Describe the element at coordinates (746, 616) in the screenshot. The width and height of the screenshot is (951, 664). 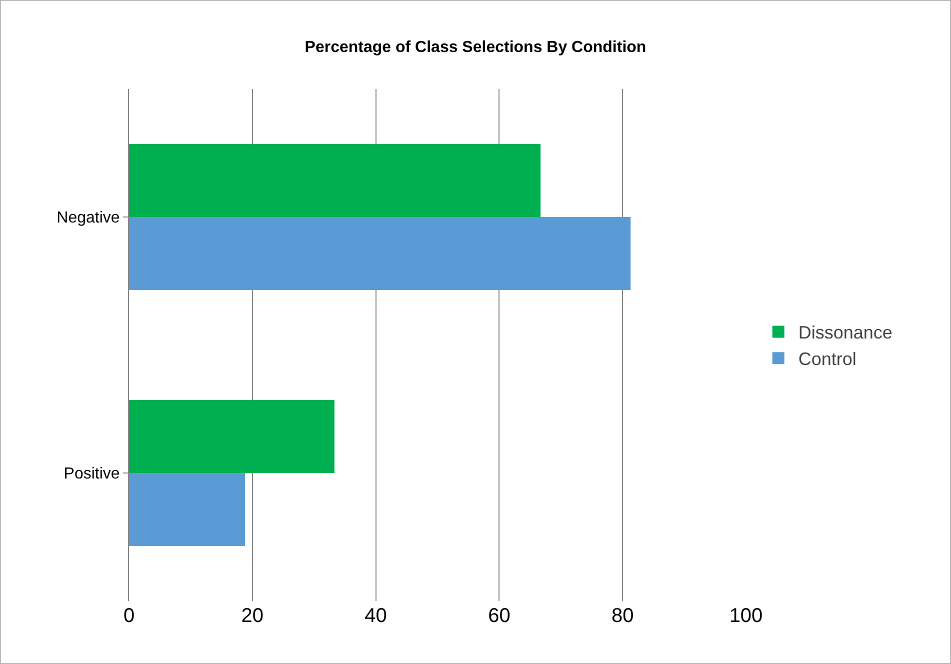
I see `x-tick-label: 100` at that location.